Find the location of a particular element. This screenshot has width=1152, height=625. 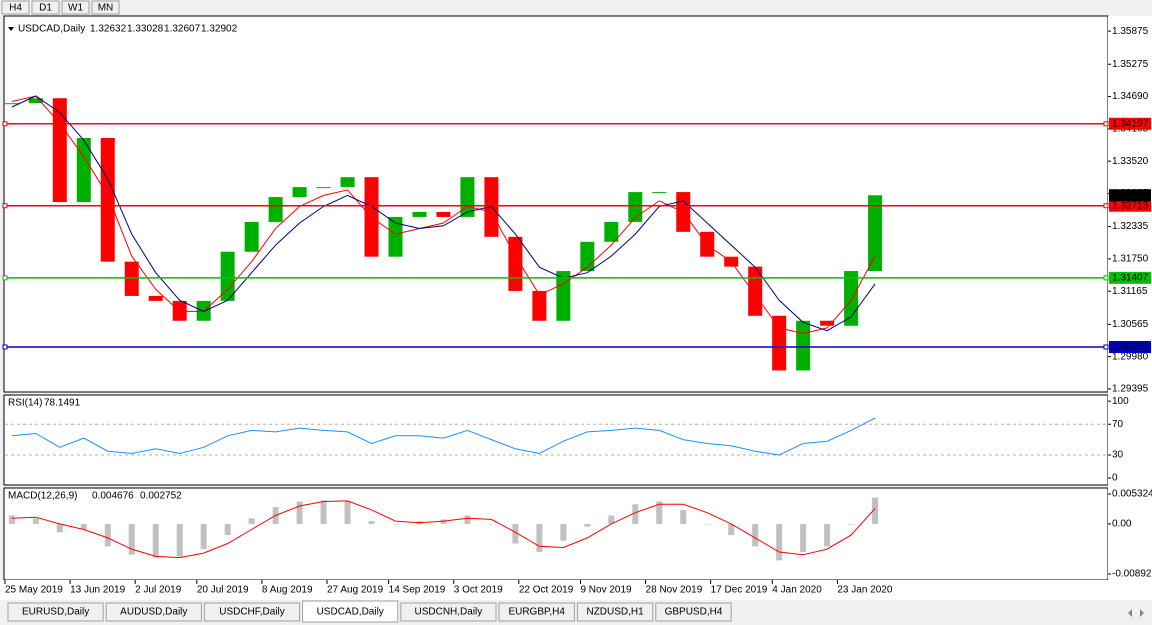

y-tick-label: 1.31750 is located at coordinates (1130, 259).